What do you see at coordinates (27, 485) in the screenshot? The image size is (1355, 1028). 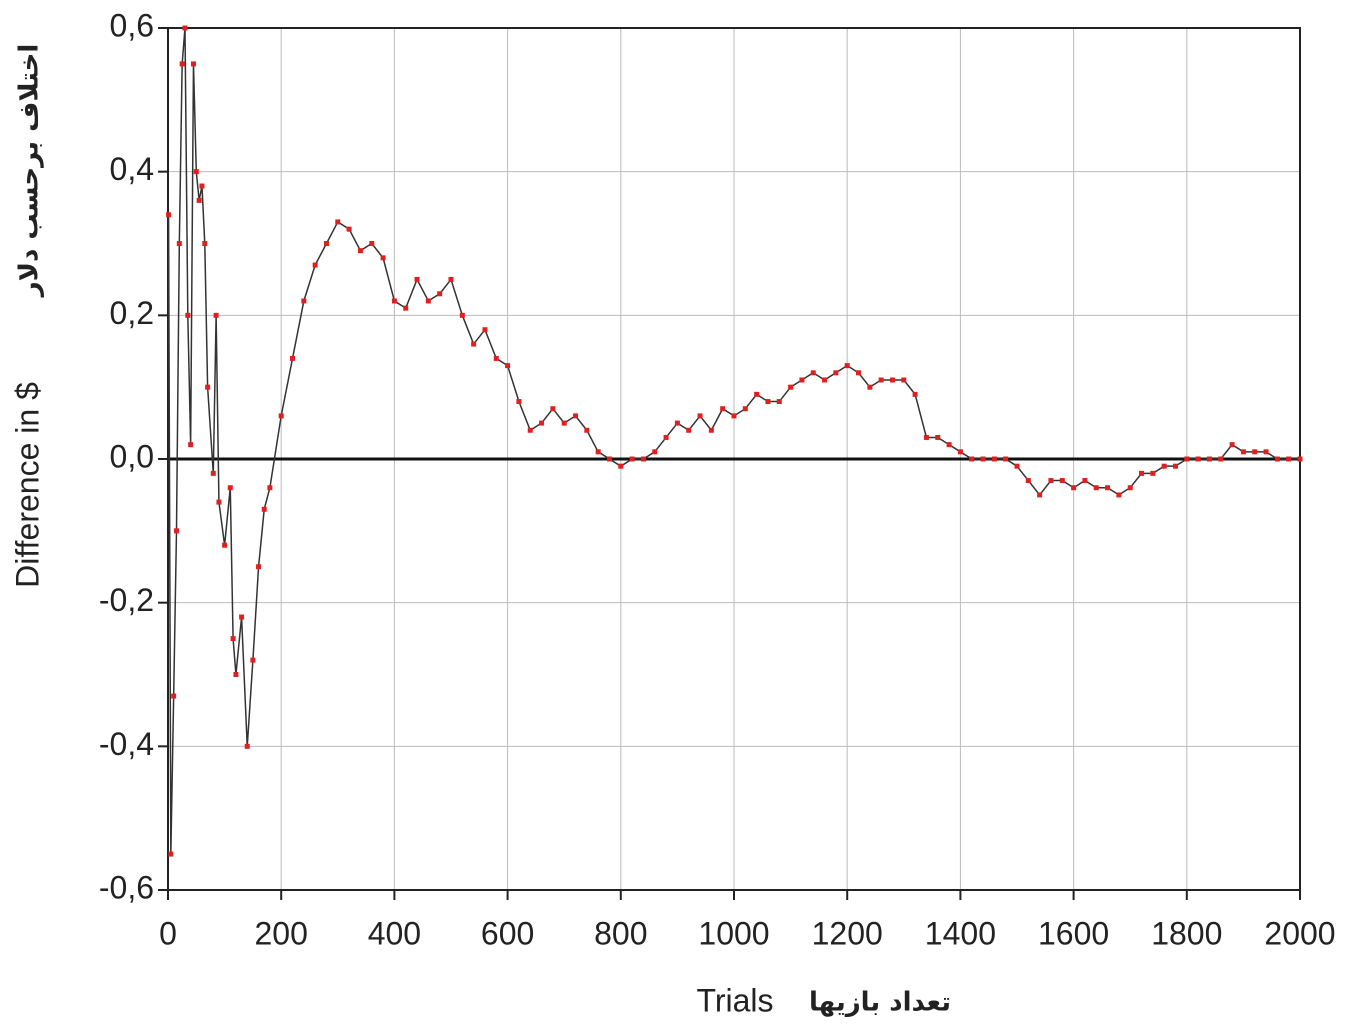 I see `y-axis-label: Difference in $` at bounding box center [27, 485].